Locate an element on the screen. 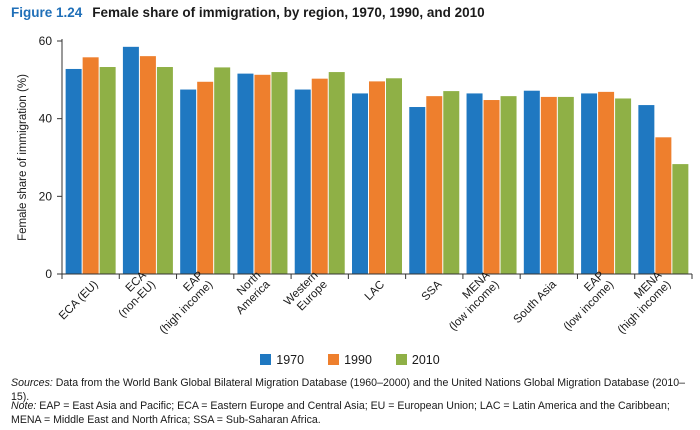  y-tick-label: 60 is located at coordinates (46, 41).